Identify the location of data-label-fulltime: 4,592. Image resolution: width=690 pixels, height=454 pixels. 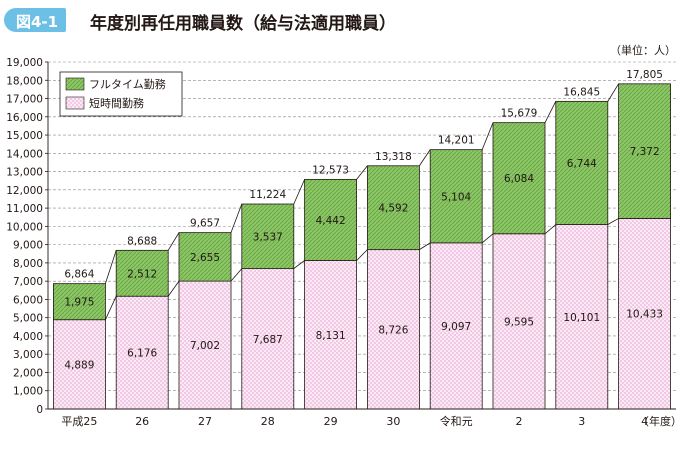
(393, 209).